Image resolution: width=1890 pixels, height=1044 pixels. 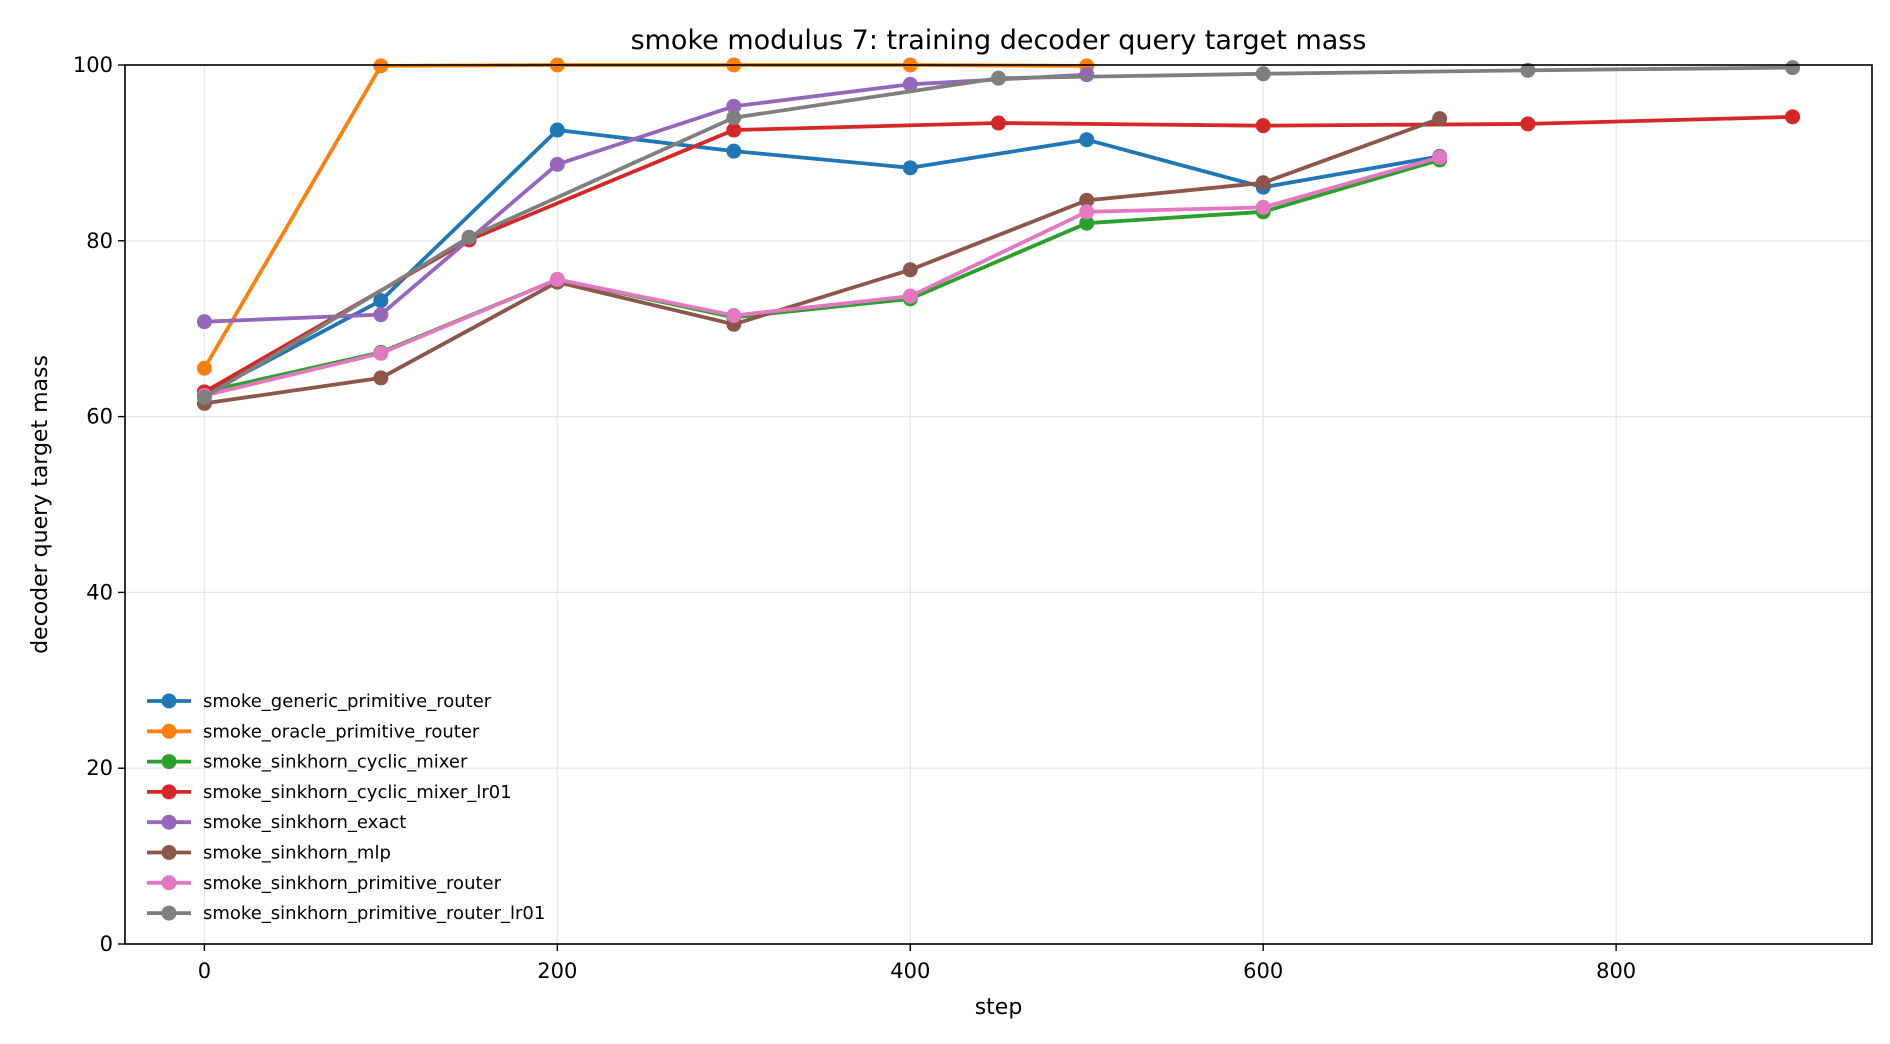 I want to click on y-tick-label: 0, so click(x=106, y=944).